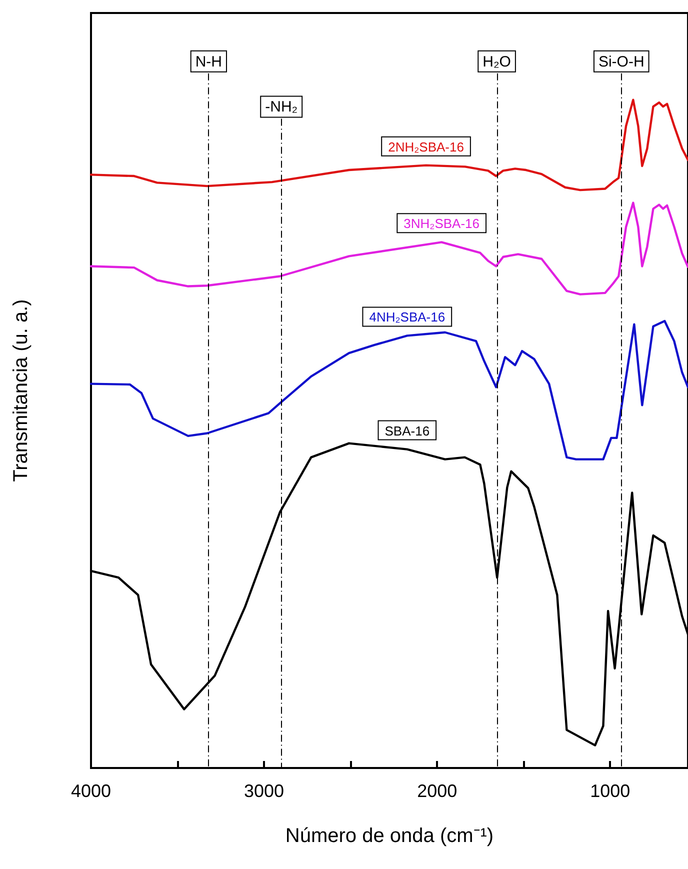 Image resolution: width=688 pixels, height=869 pixels. What do you see at coordinates (407, 430) in the screenshot?
I see `series-label: SBA-16` at bounding box center [407, 430].